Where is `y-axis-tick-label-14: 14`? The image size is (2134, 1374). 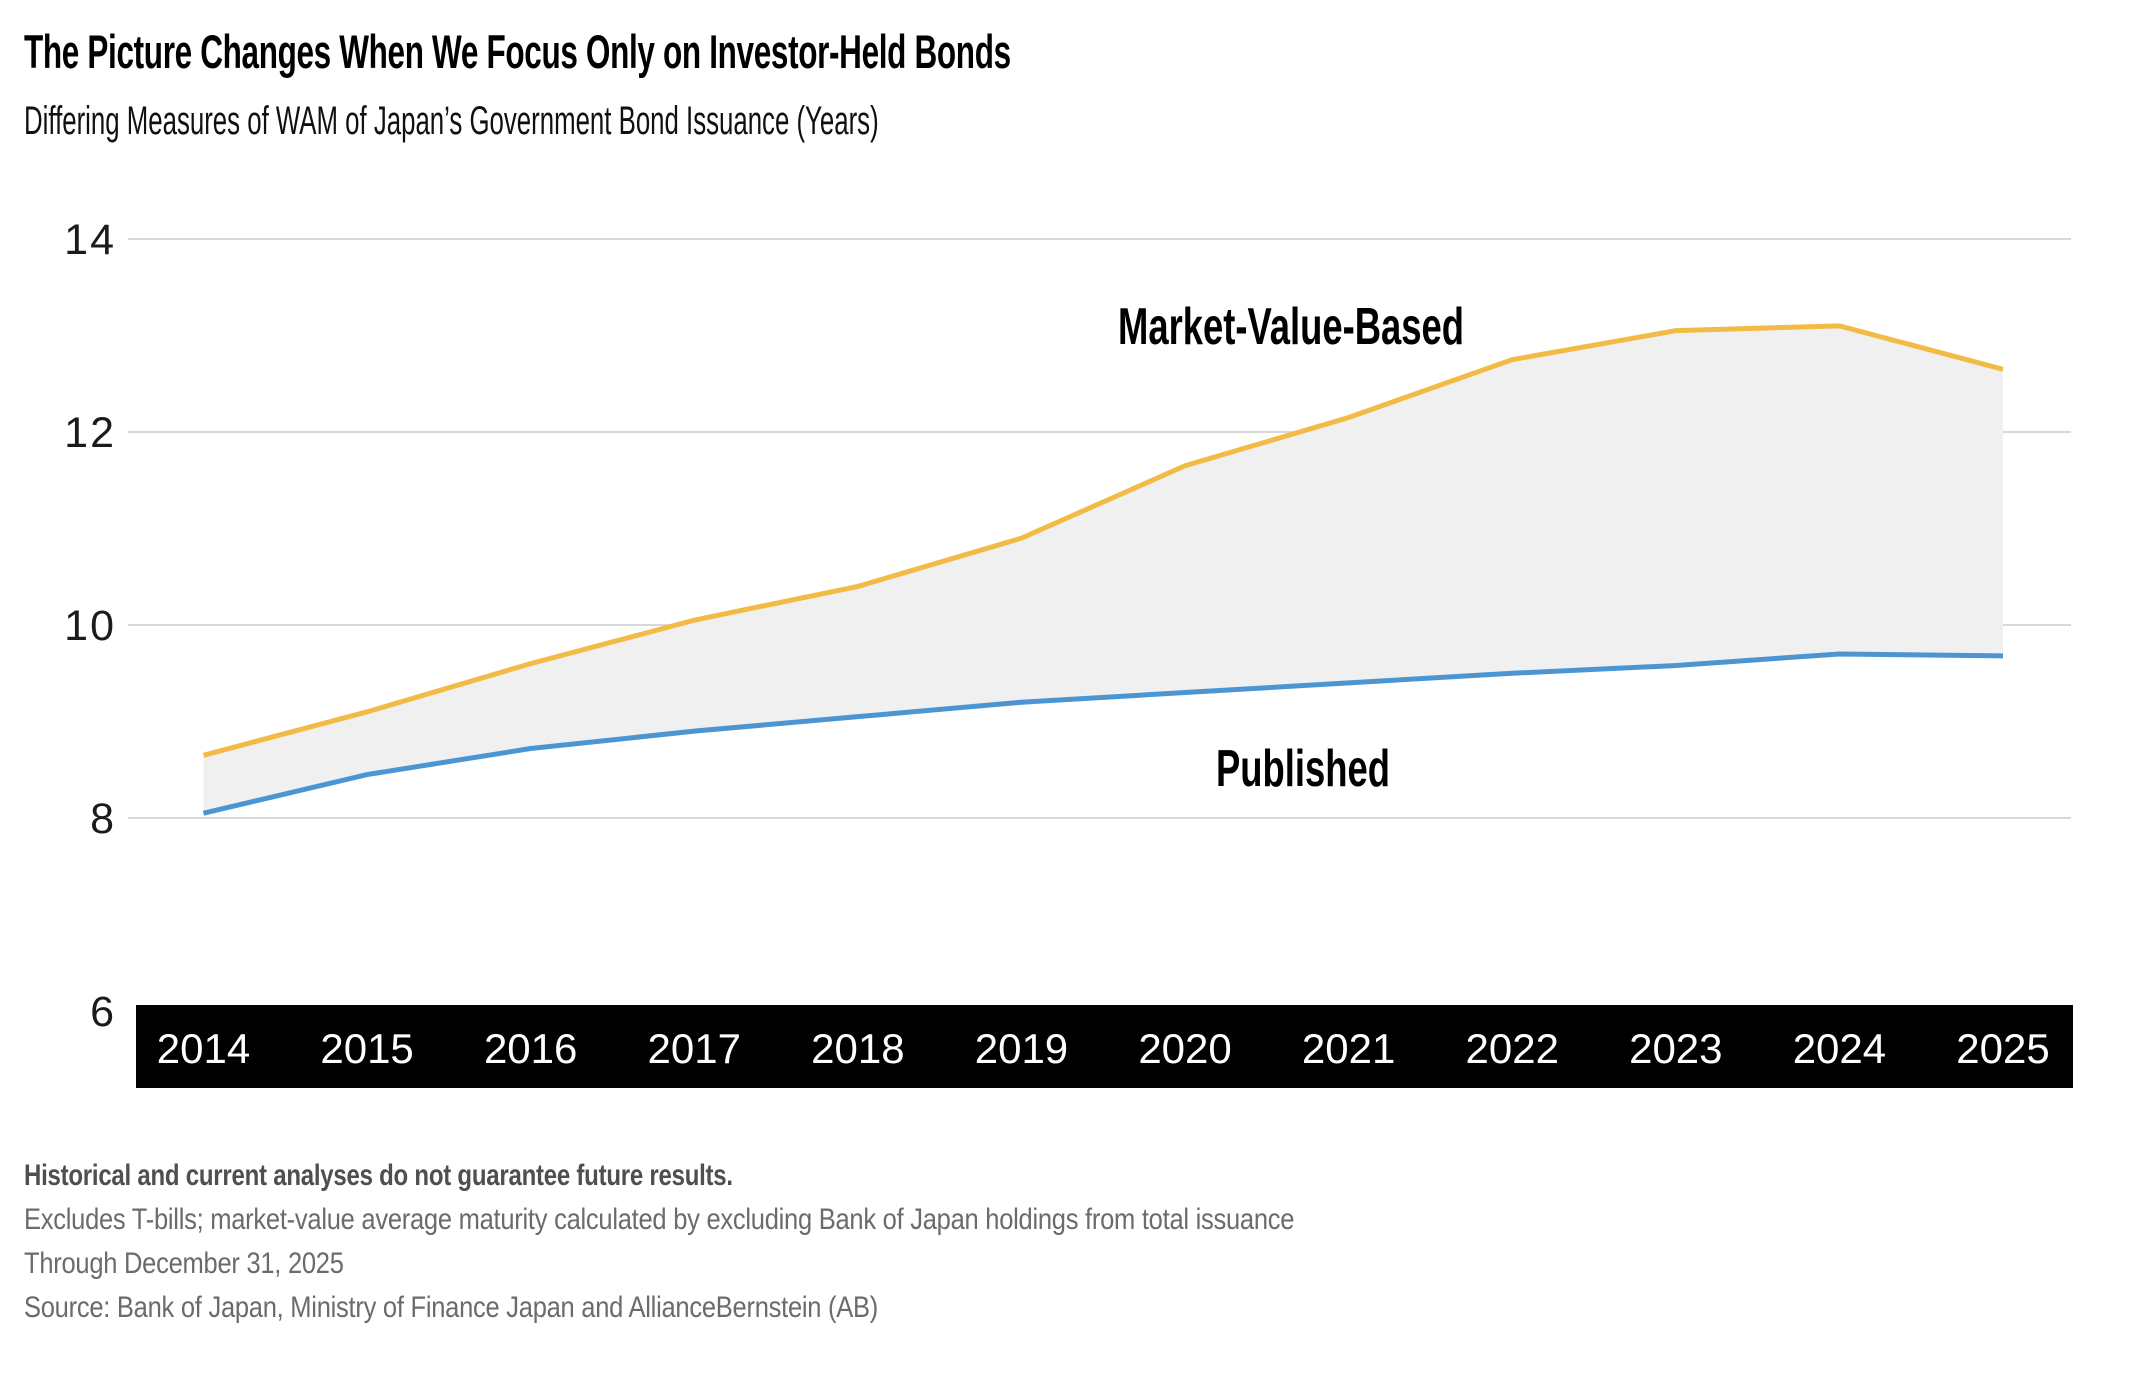
y-axis-tick-label-14: 14 is located at coordinates (90, 240).